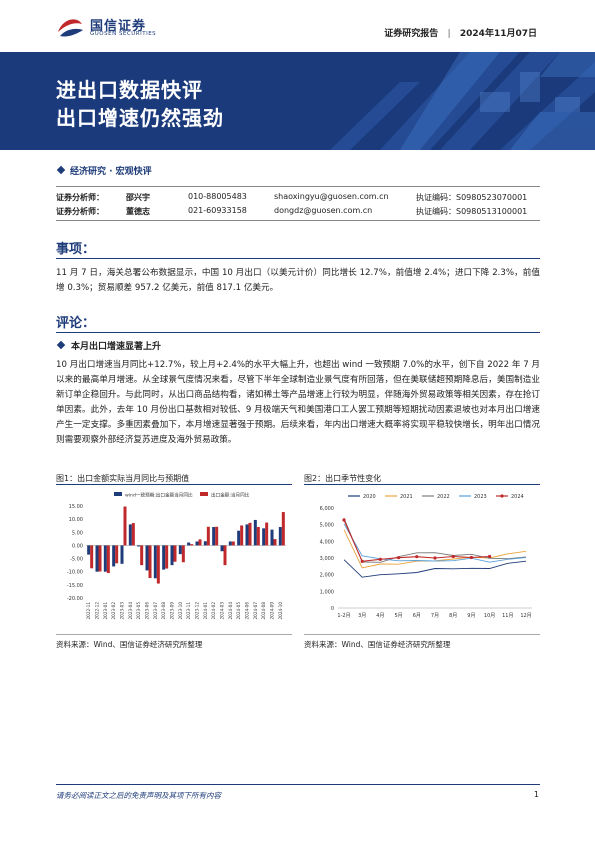 The image size is (595, 842). I want to click on footer-rule, so click(298, 784).